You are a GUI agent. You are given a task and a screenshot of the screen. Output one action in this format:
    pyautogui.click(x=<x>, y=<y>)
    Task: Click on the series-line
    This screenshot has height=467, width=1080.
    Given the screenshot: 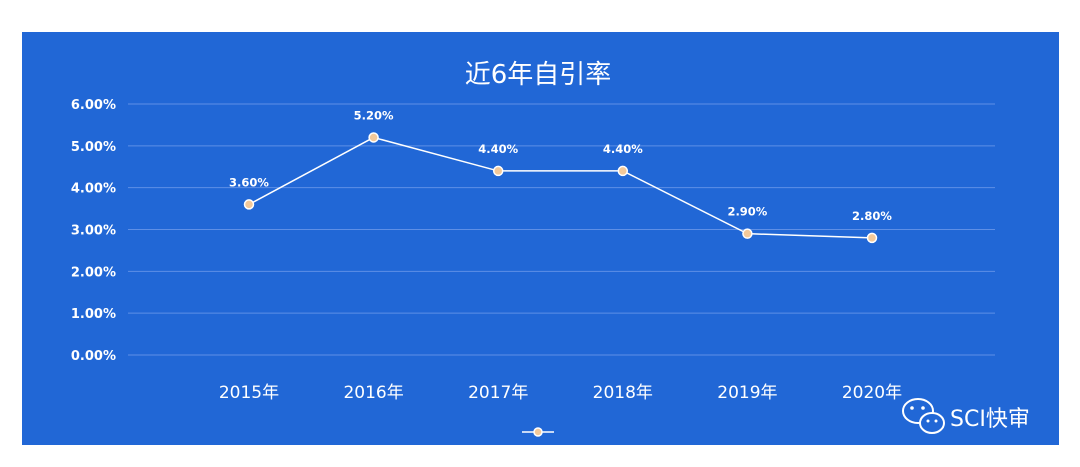 What is the action you would take?
    pyautogui.click(x=560, y=187)
    